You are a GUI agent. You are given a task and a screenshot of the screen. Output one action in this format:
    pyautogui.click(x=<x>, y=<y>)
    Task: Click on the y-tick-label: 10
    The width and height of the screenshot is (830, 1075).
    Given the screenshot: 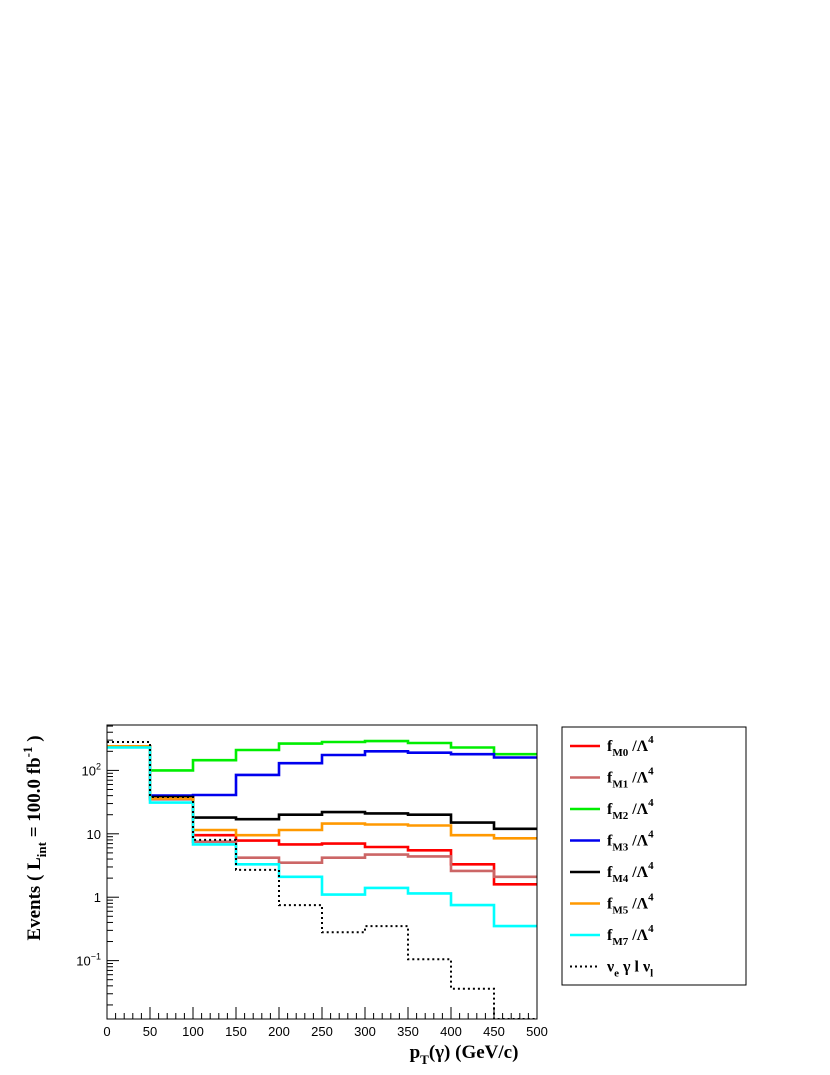 What is the action you would take?
    pyautogui.click(x=94, y=834)
    